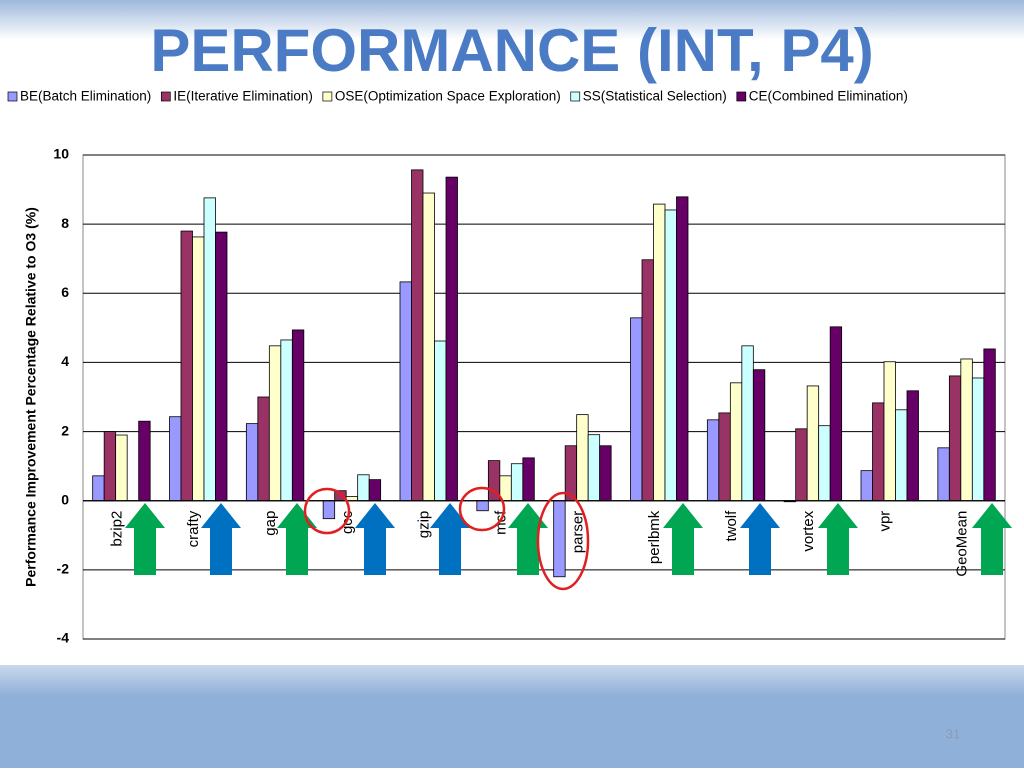 The height and width of the screenshot is (773, 1024). I want to click on x-tick-label: vpr, so click(885, 521).